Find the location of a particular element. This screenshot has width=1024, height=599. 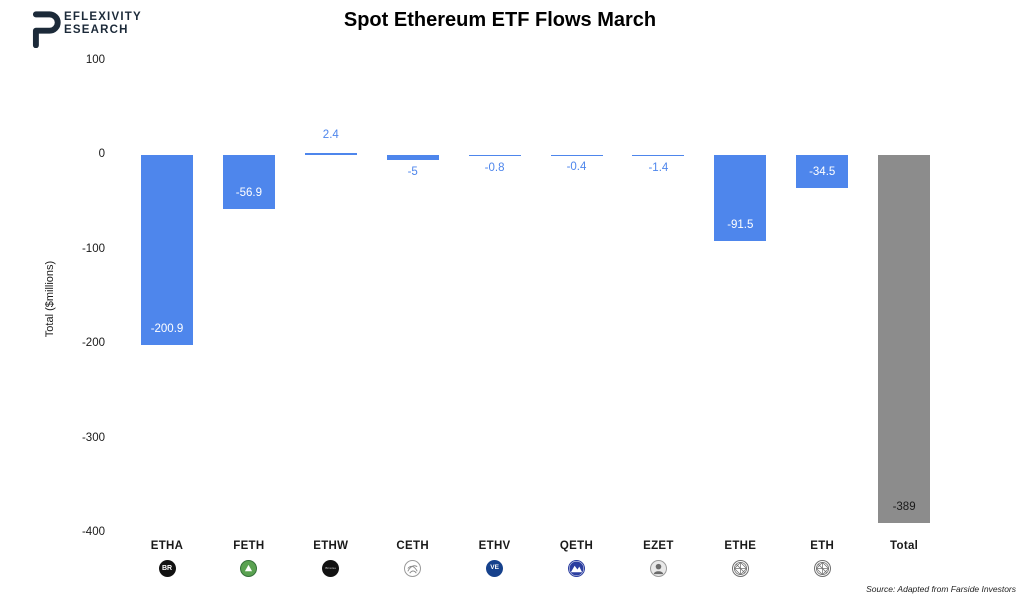

y-tick-0-text: 0 is located at coordinates (101, 154).